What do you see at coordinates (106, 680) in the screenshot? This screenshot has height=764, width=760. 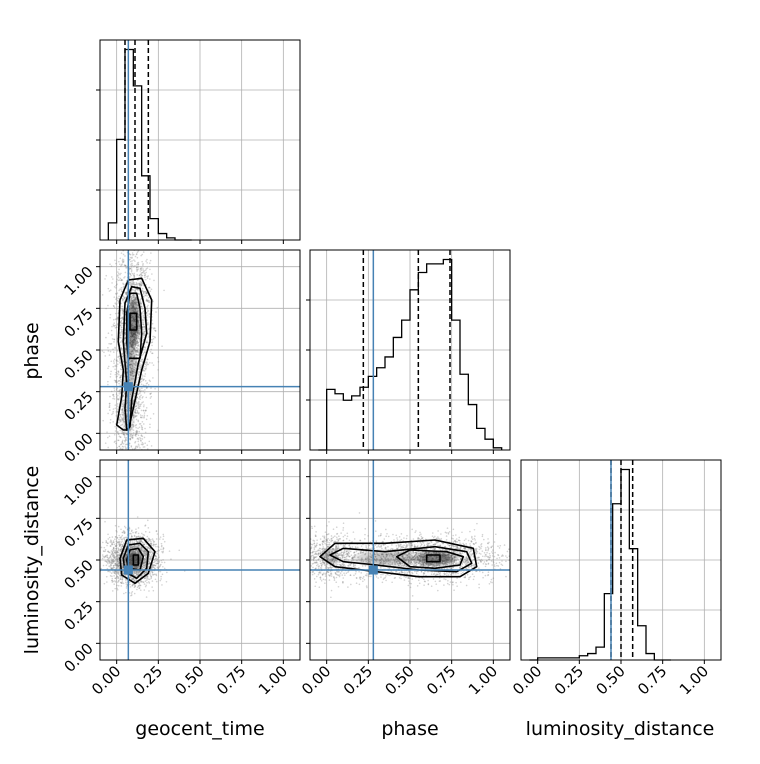 I see `panel-luminosity-distance-vs-geocent-time-xtick-label-0: 0.00` at bounding box center [106, 680].